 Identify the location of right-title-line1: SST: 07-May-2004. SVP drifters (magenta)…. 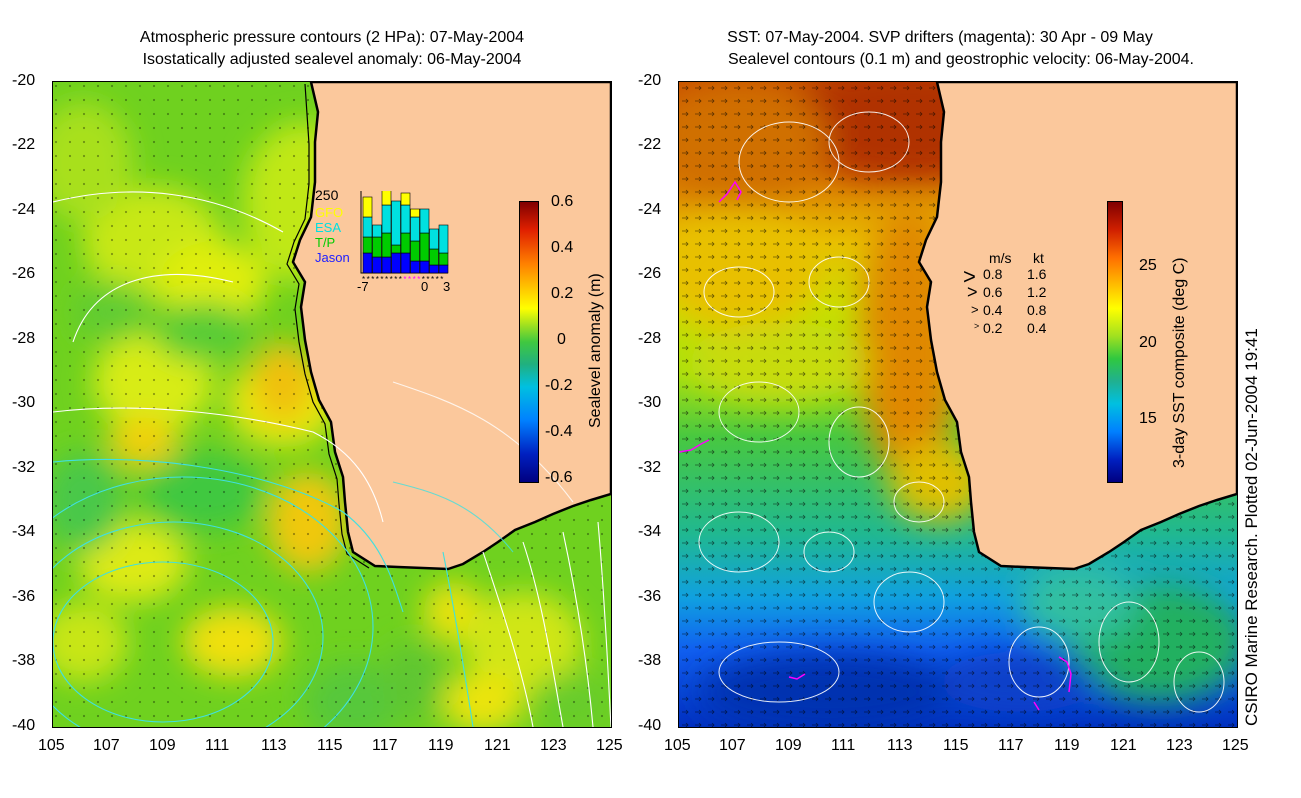
(940, 37).